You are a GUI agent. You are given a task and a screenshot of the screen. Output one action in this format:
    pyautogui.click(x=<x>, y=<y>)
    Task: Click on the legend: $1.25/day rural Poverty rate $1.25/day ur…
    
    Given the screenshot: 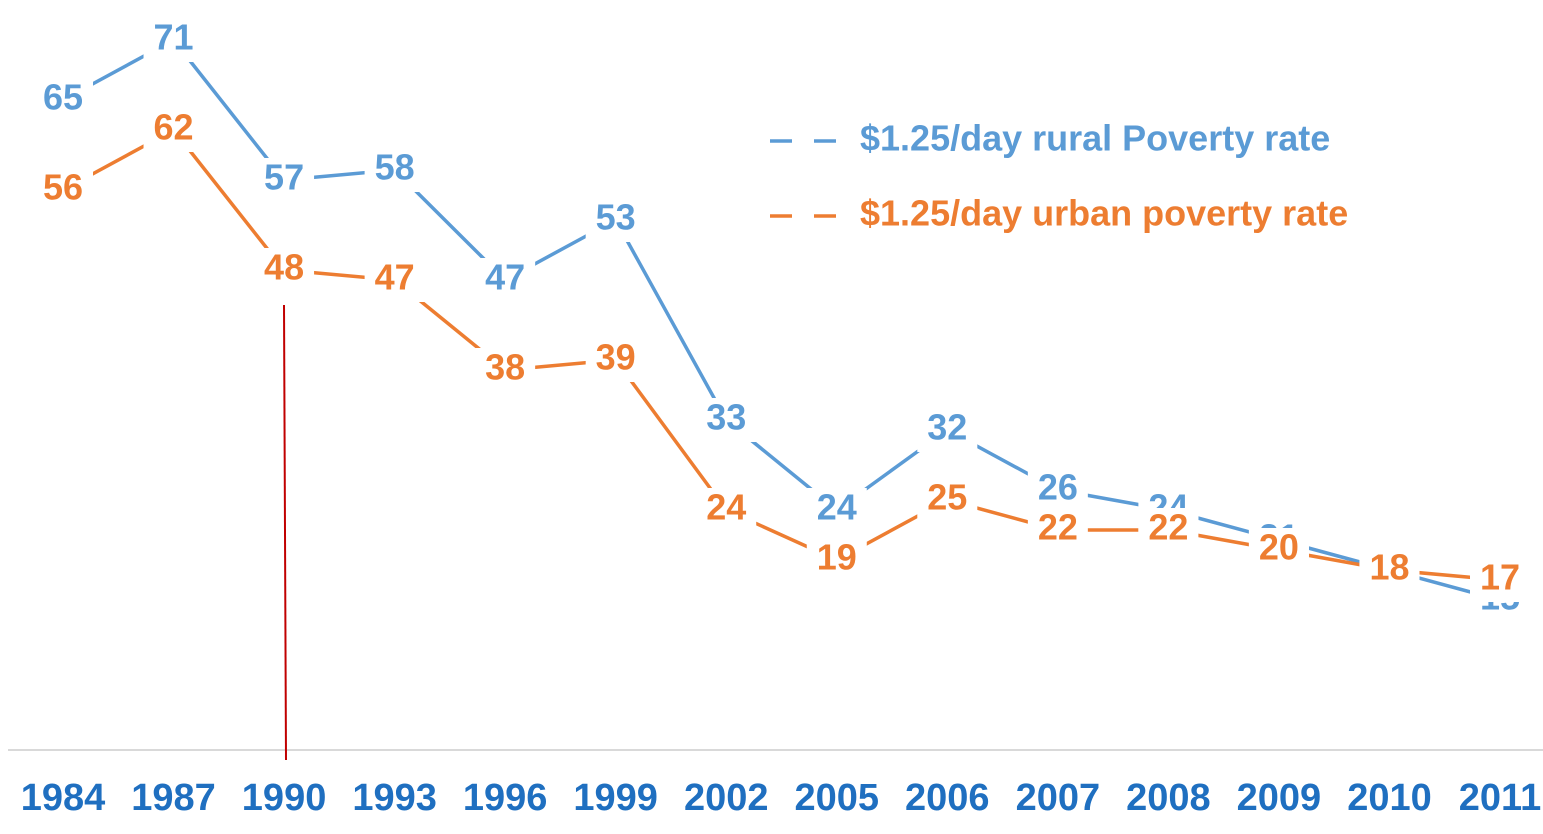 What is the action you would take?
    pyautogui.click(x=1059, y=176)
    